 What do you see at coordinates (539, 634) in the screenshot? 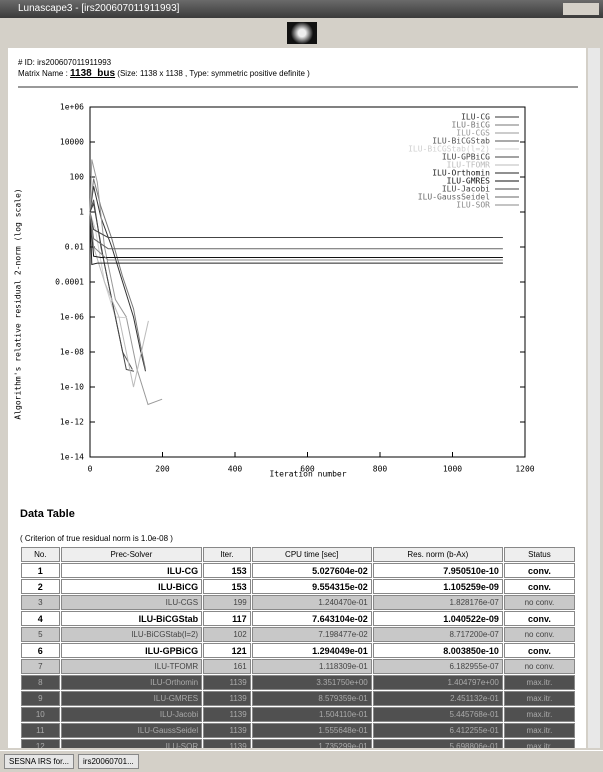
I see `table-cell: no conv.` at bounding box center [539, 634].